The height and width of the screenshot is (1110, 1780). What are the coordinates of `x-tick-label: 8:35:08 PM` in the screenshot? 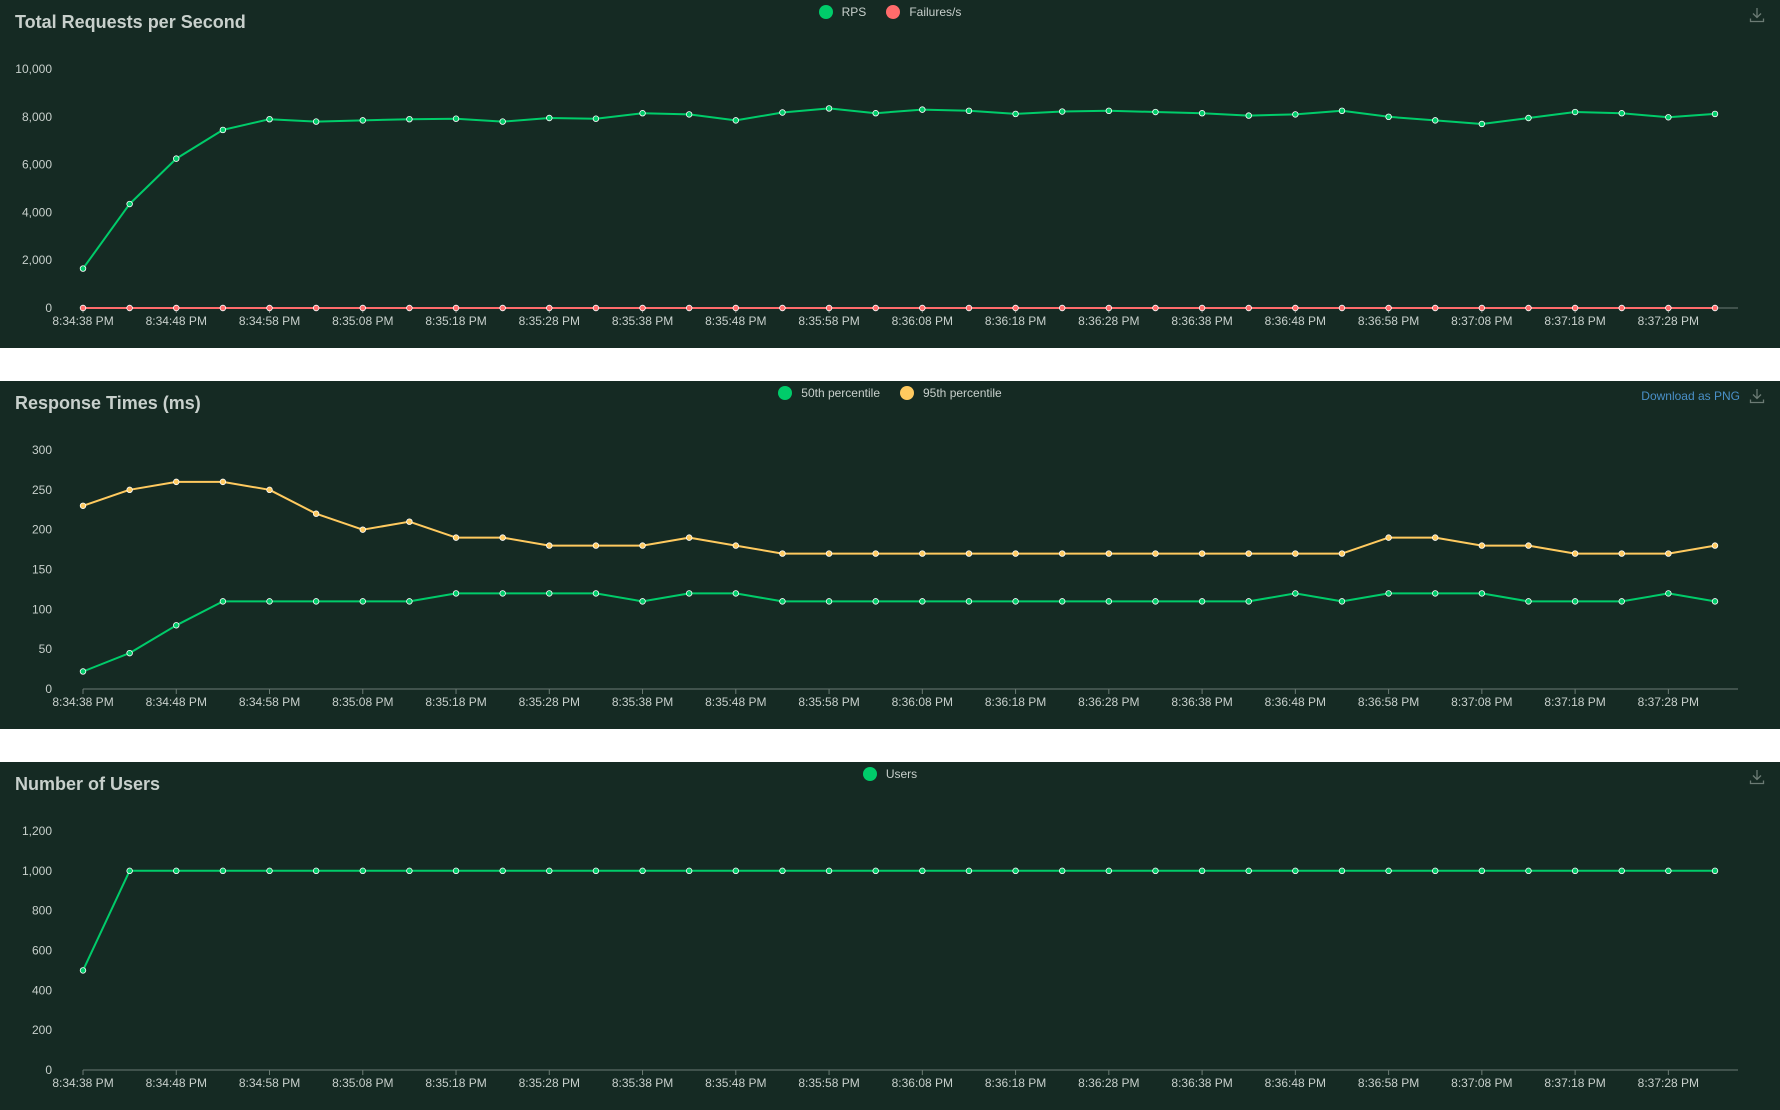 It's located at (362, 321).